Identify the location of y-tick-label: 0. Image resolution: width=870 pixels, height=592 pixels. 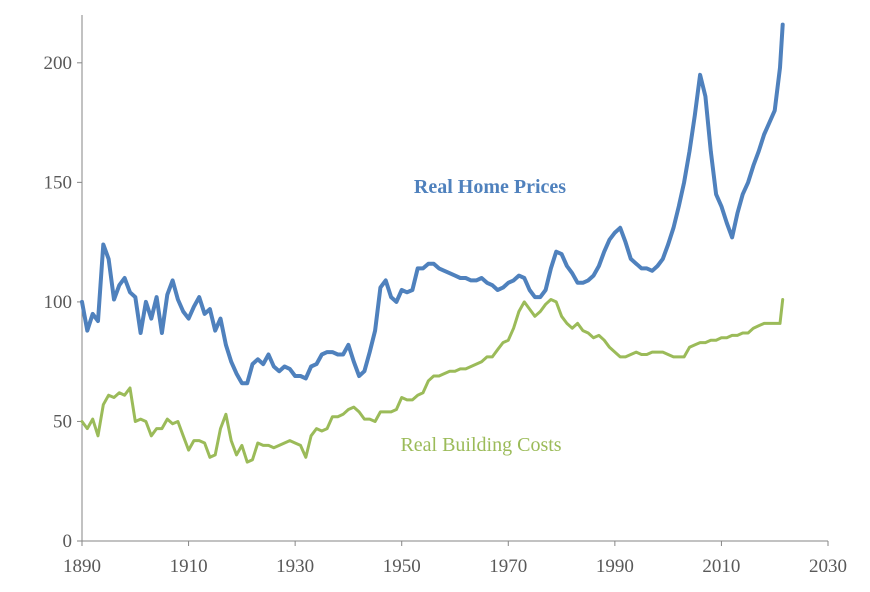
(68, 541).